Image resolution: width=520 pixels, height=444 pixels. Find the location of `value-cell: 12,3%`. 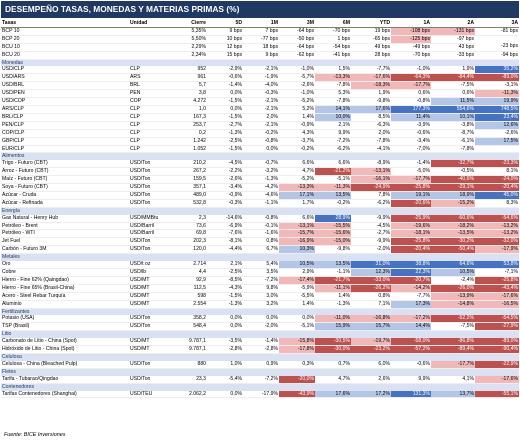

value-cell: 12,3% is located at coordinates (371, 272).